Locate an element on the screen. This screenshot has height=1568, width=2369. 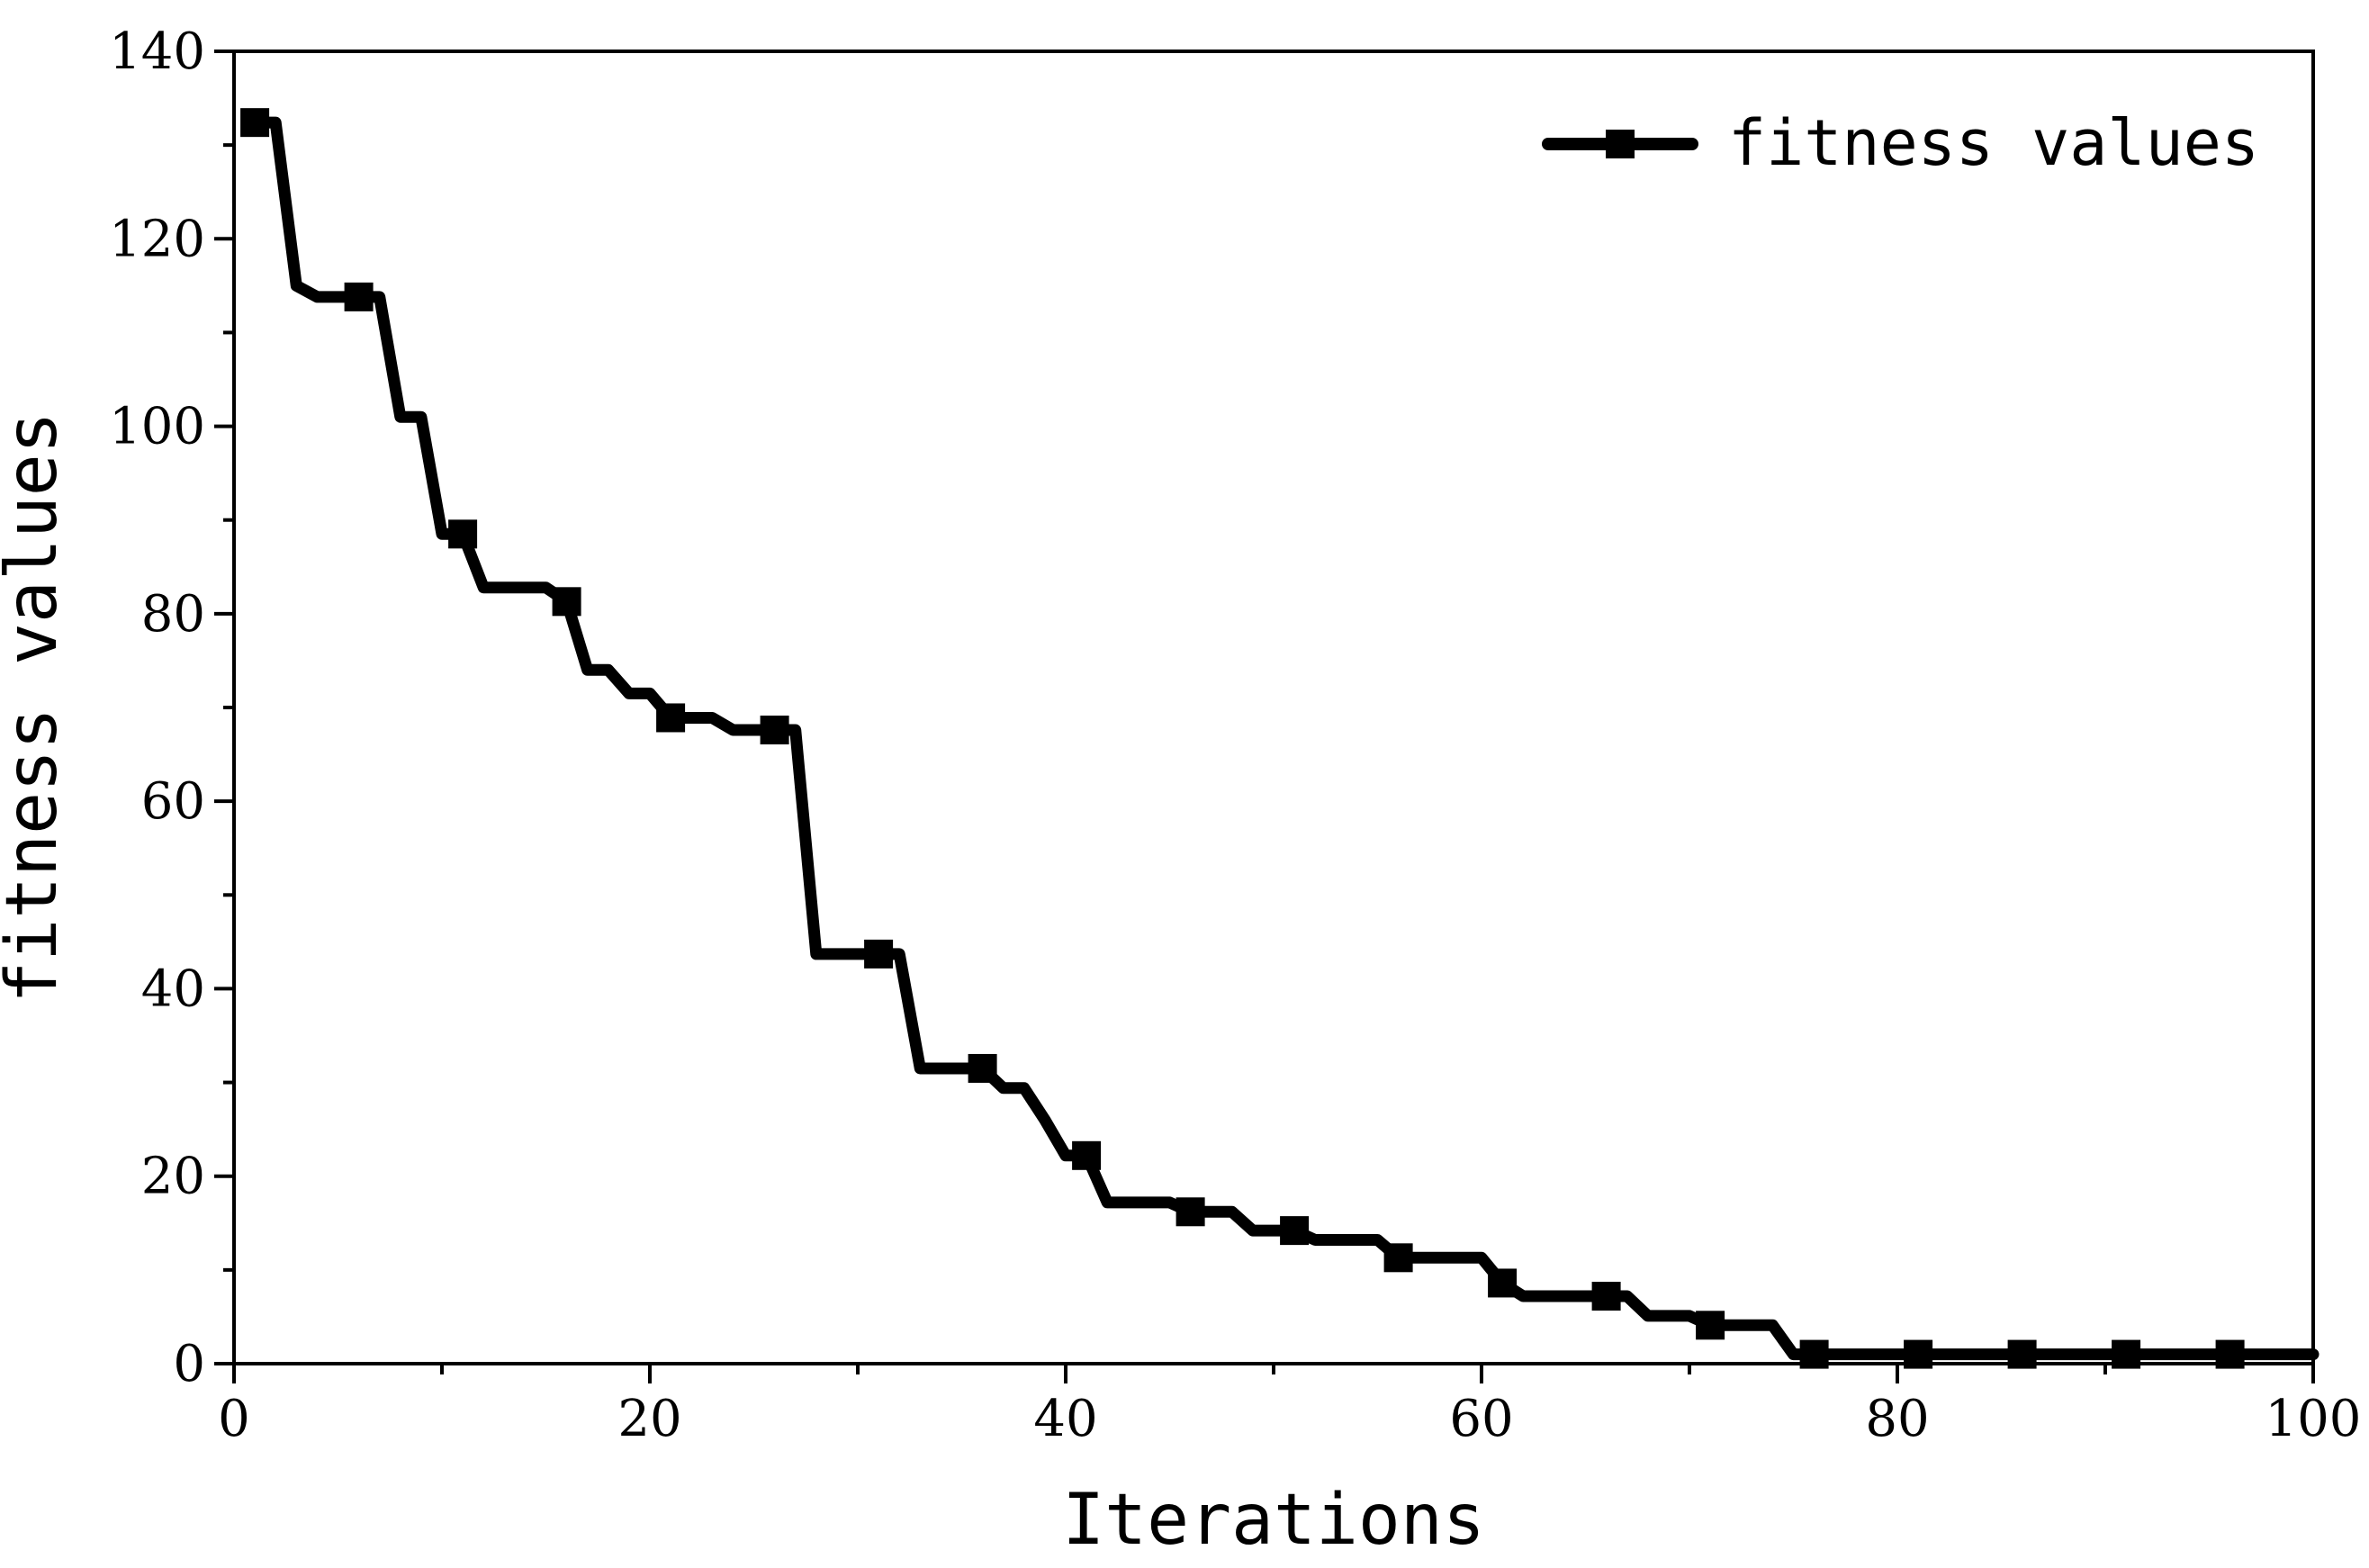
y-tick-label: 0 is located at coordinates (189, 1364).